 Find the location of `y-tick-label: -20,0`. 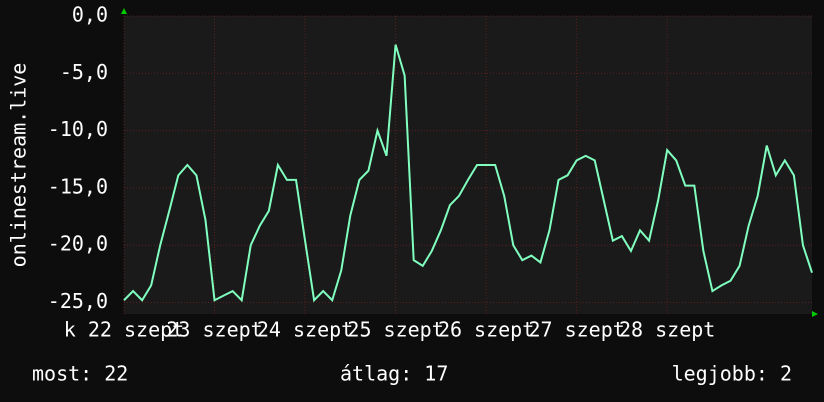

y-tick-label: -20,0 is located at coordinates (78, 244).